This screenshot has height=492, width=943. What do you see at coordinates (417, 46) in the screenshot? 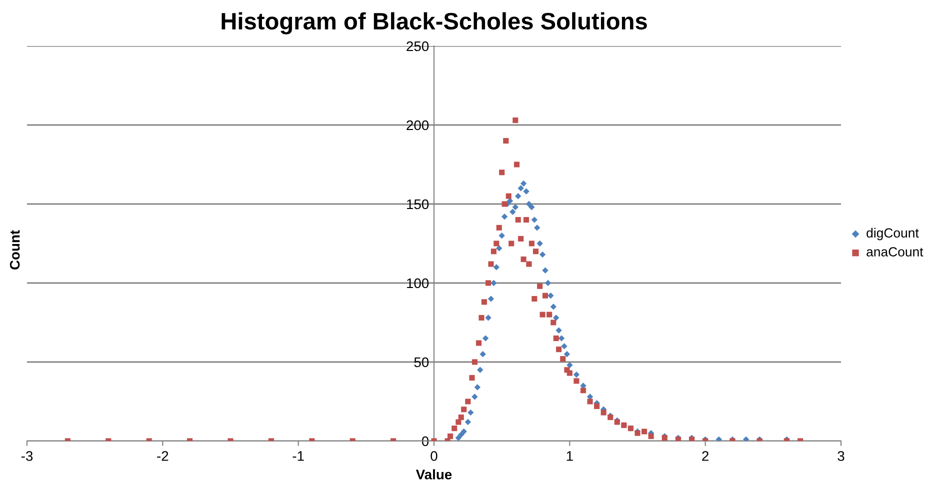
I see `y-tick-label: 250` at bounding box center [417, 46].